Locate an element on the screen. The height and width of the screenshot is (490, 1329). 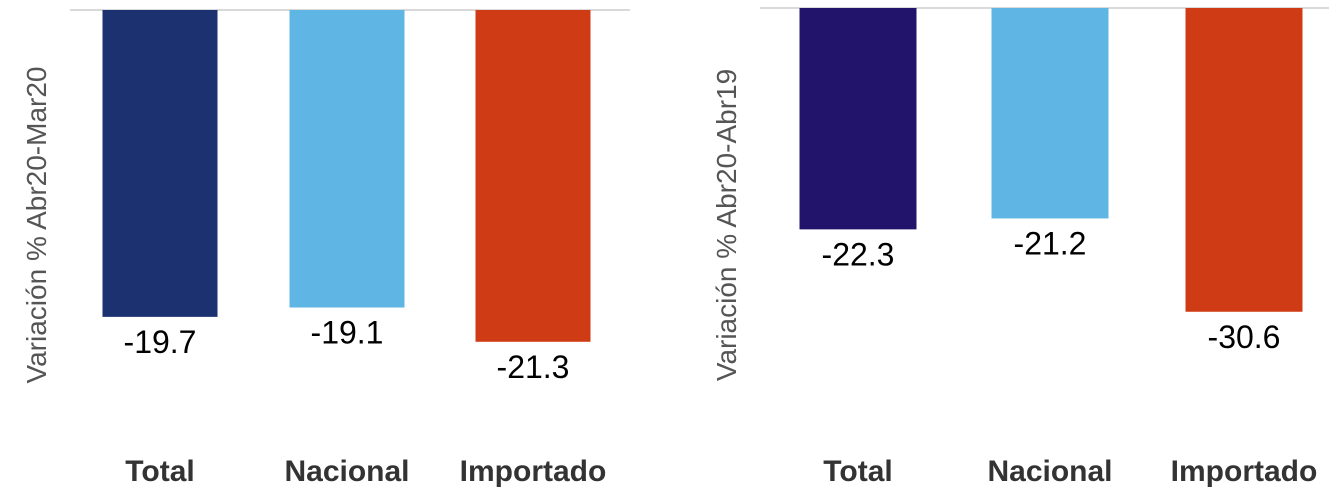
data-label-nacional: -19.1 is located at coordinates (347, 333).